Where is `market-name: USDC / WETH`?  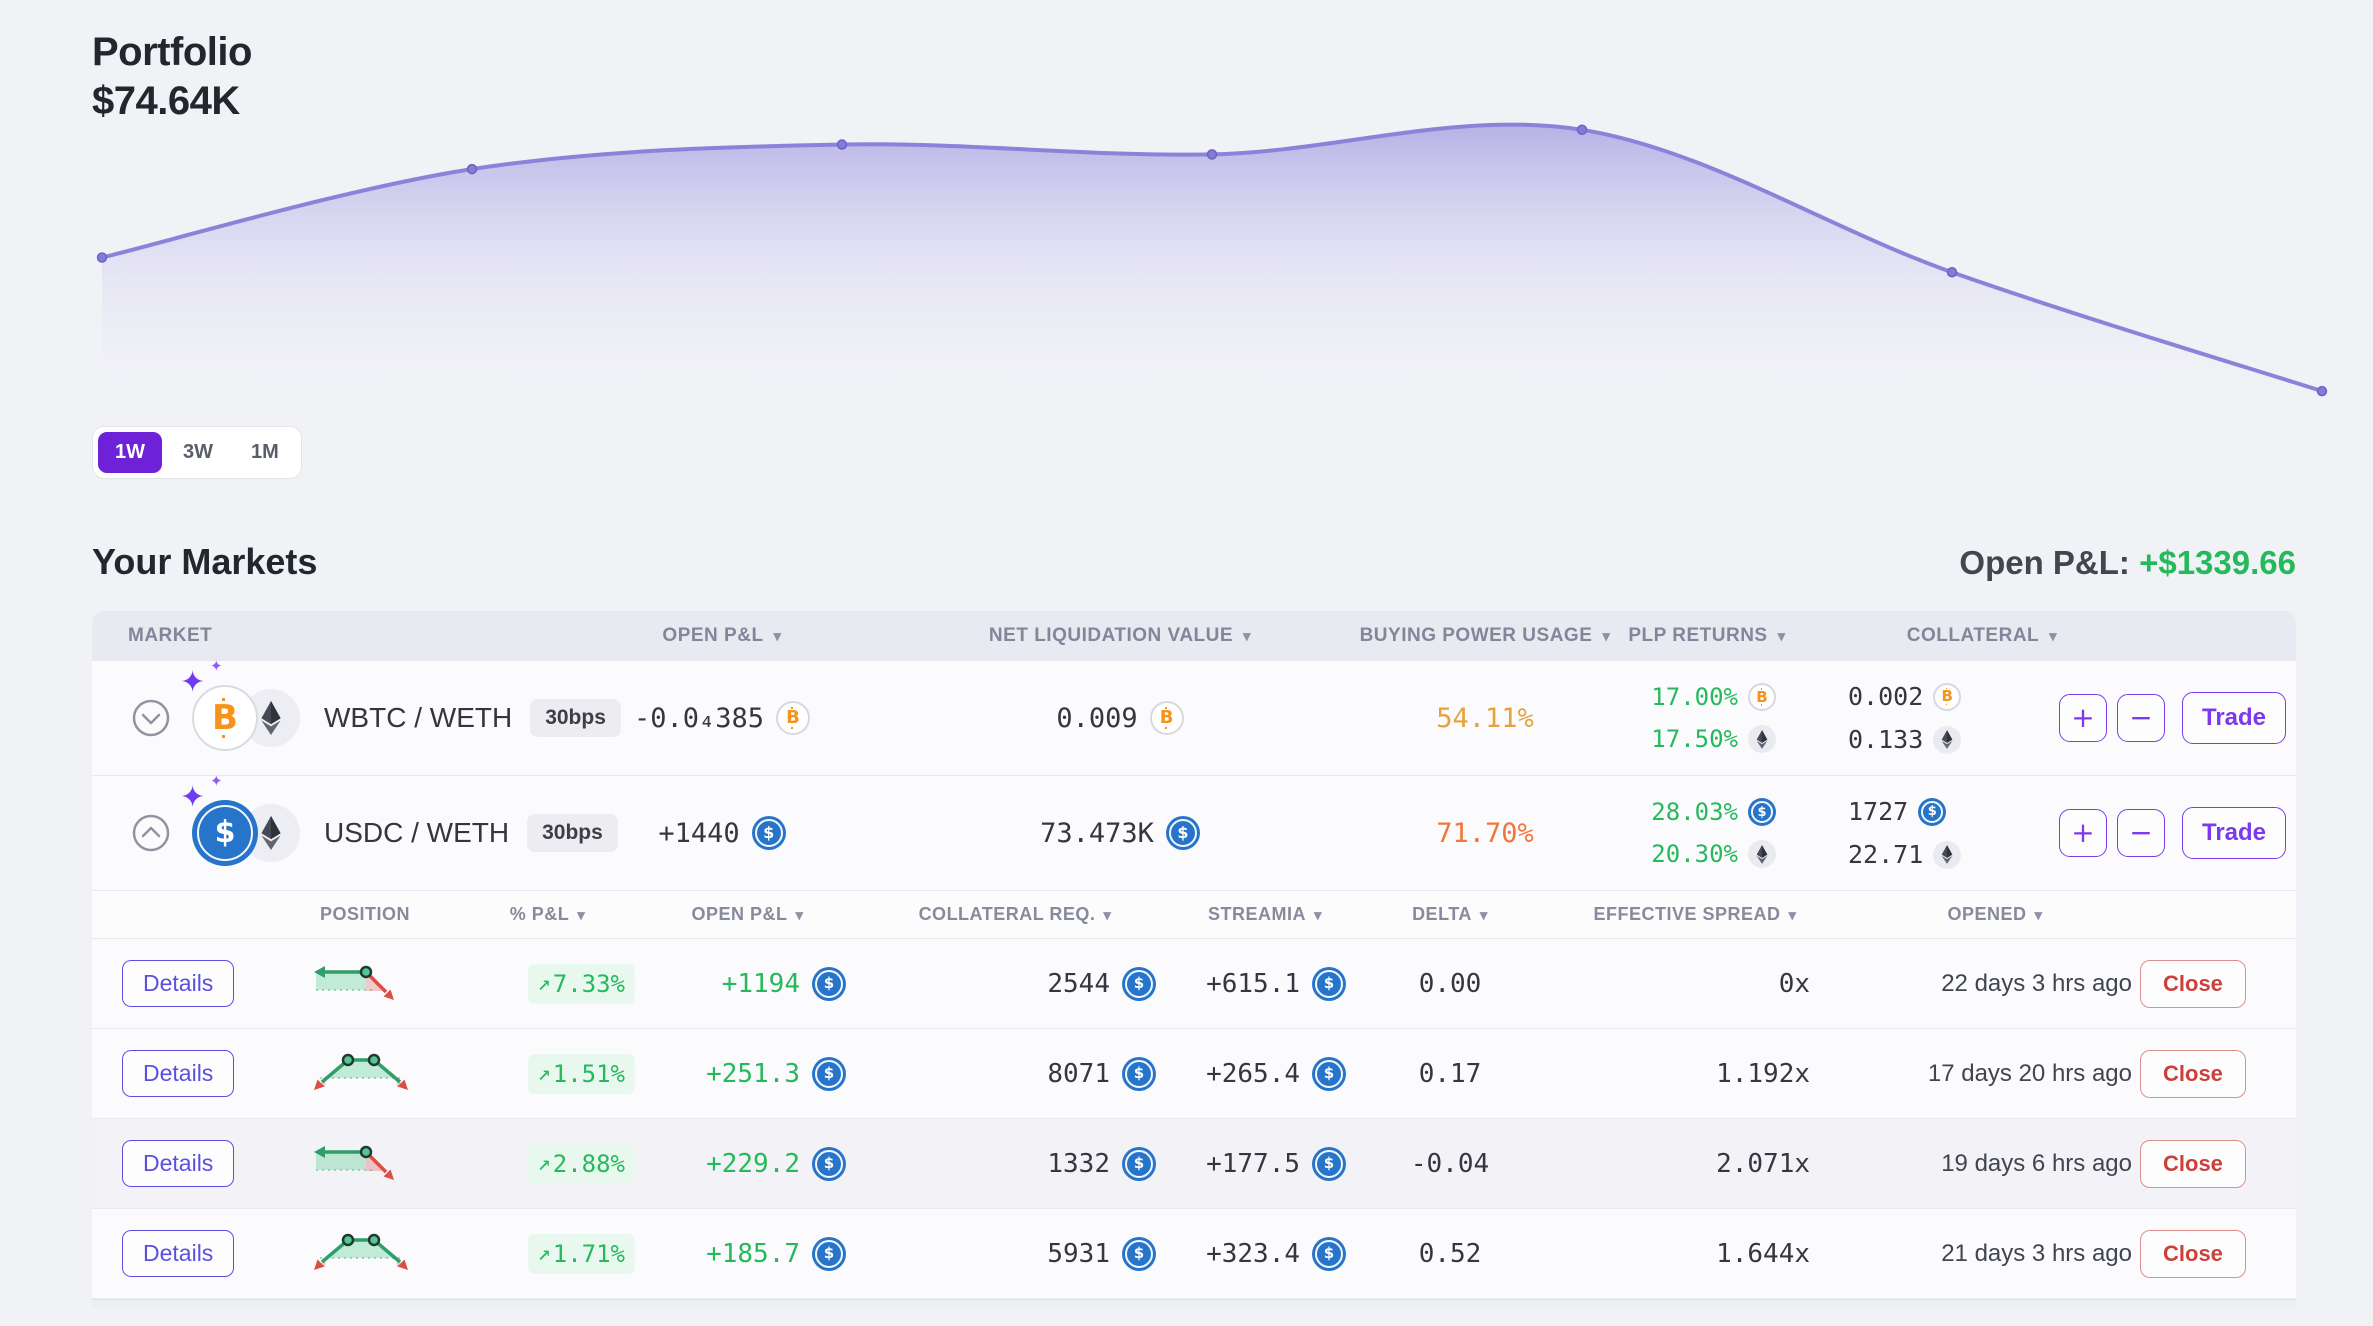 market-name: USDC / WETH is located at coordinates (417, 832).